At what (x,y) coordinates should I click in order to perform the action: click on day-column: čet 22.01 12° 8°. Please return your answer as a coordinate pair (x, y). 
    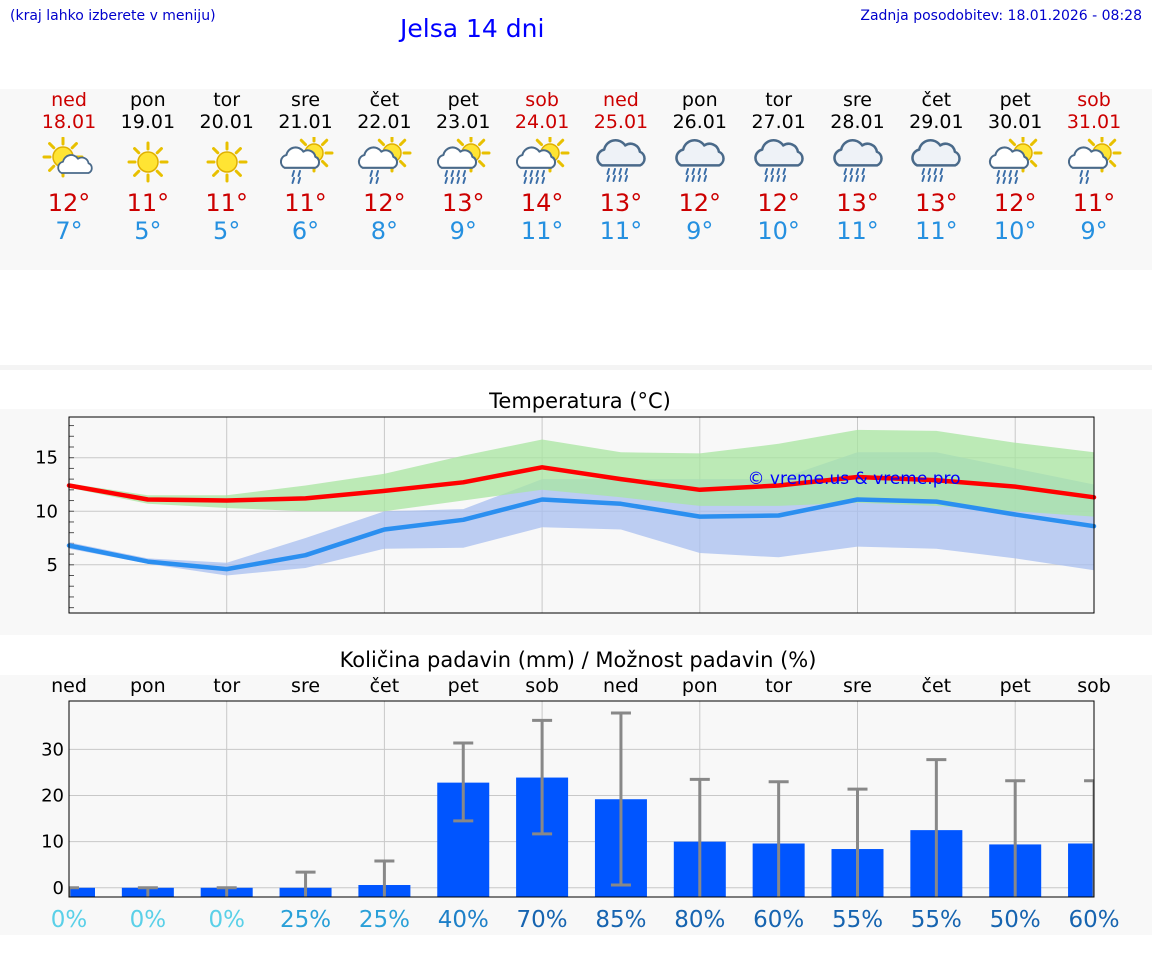
    Looking at the image, I should click on (384, 167).